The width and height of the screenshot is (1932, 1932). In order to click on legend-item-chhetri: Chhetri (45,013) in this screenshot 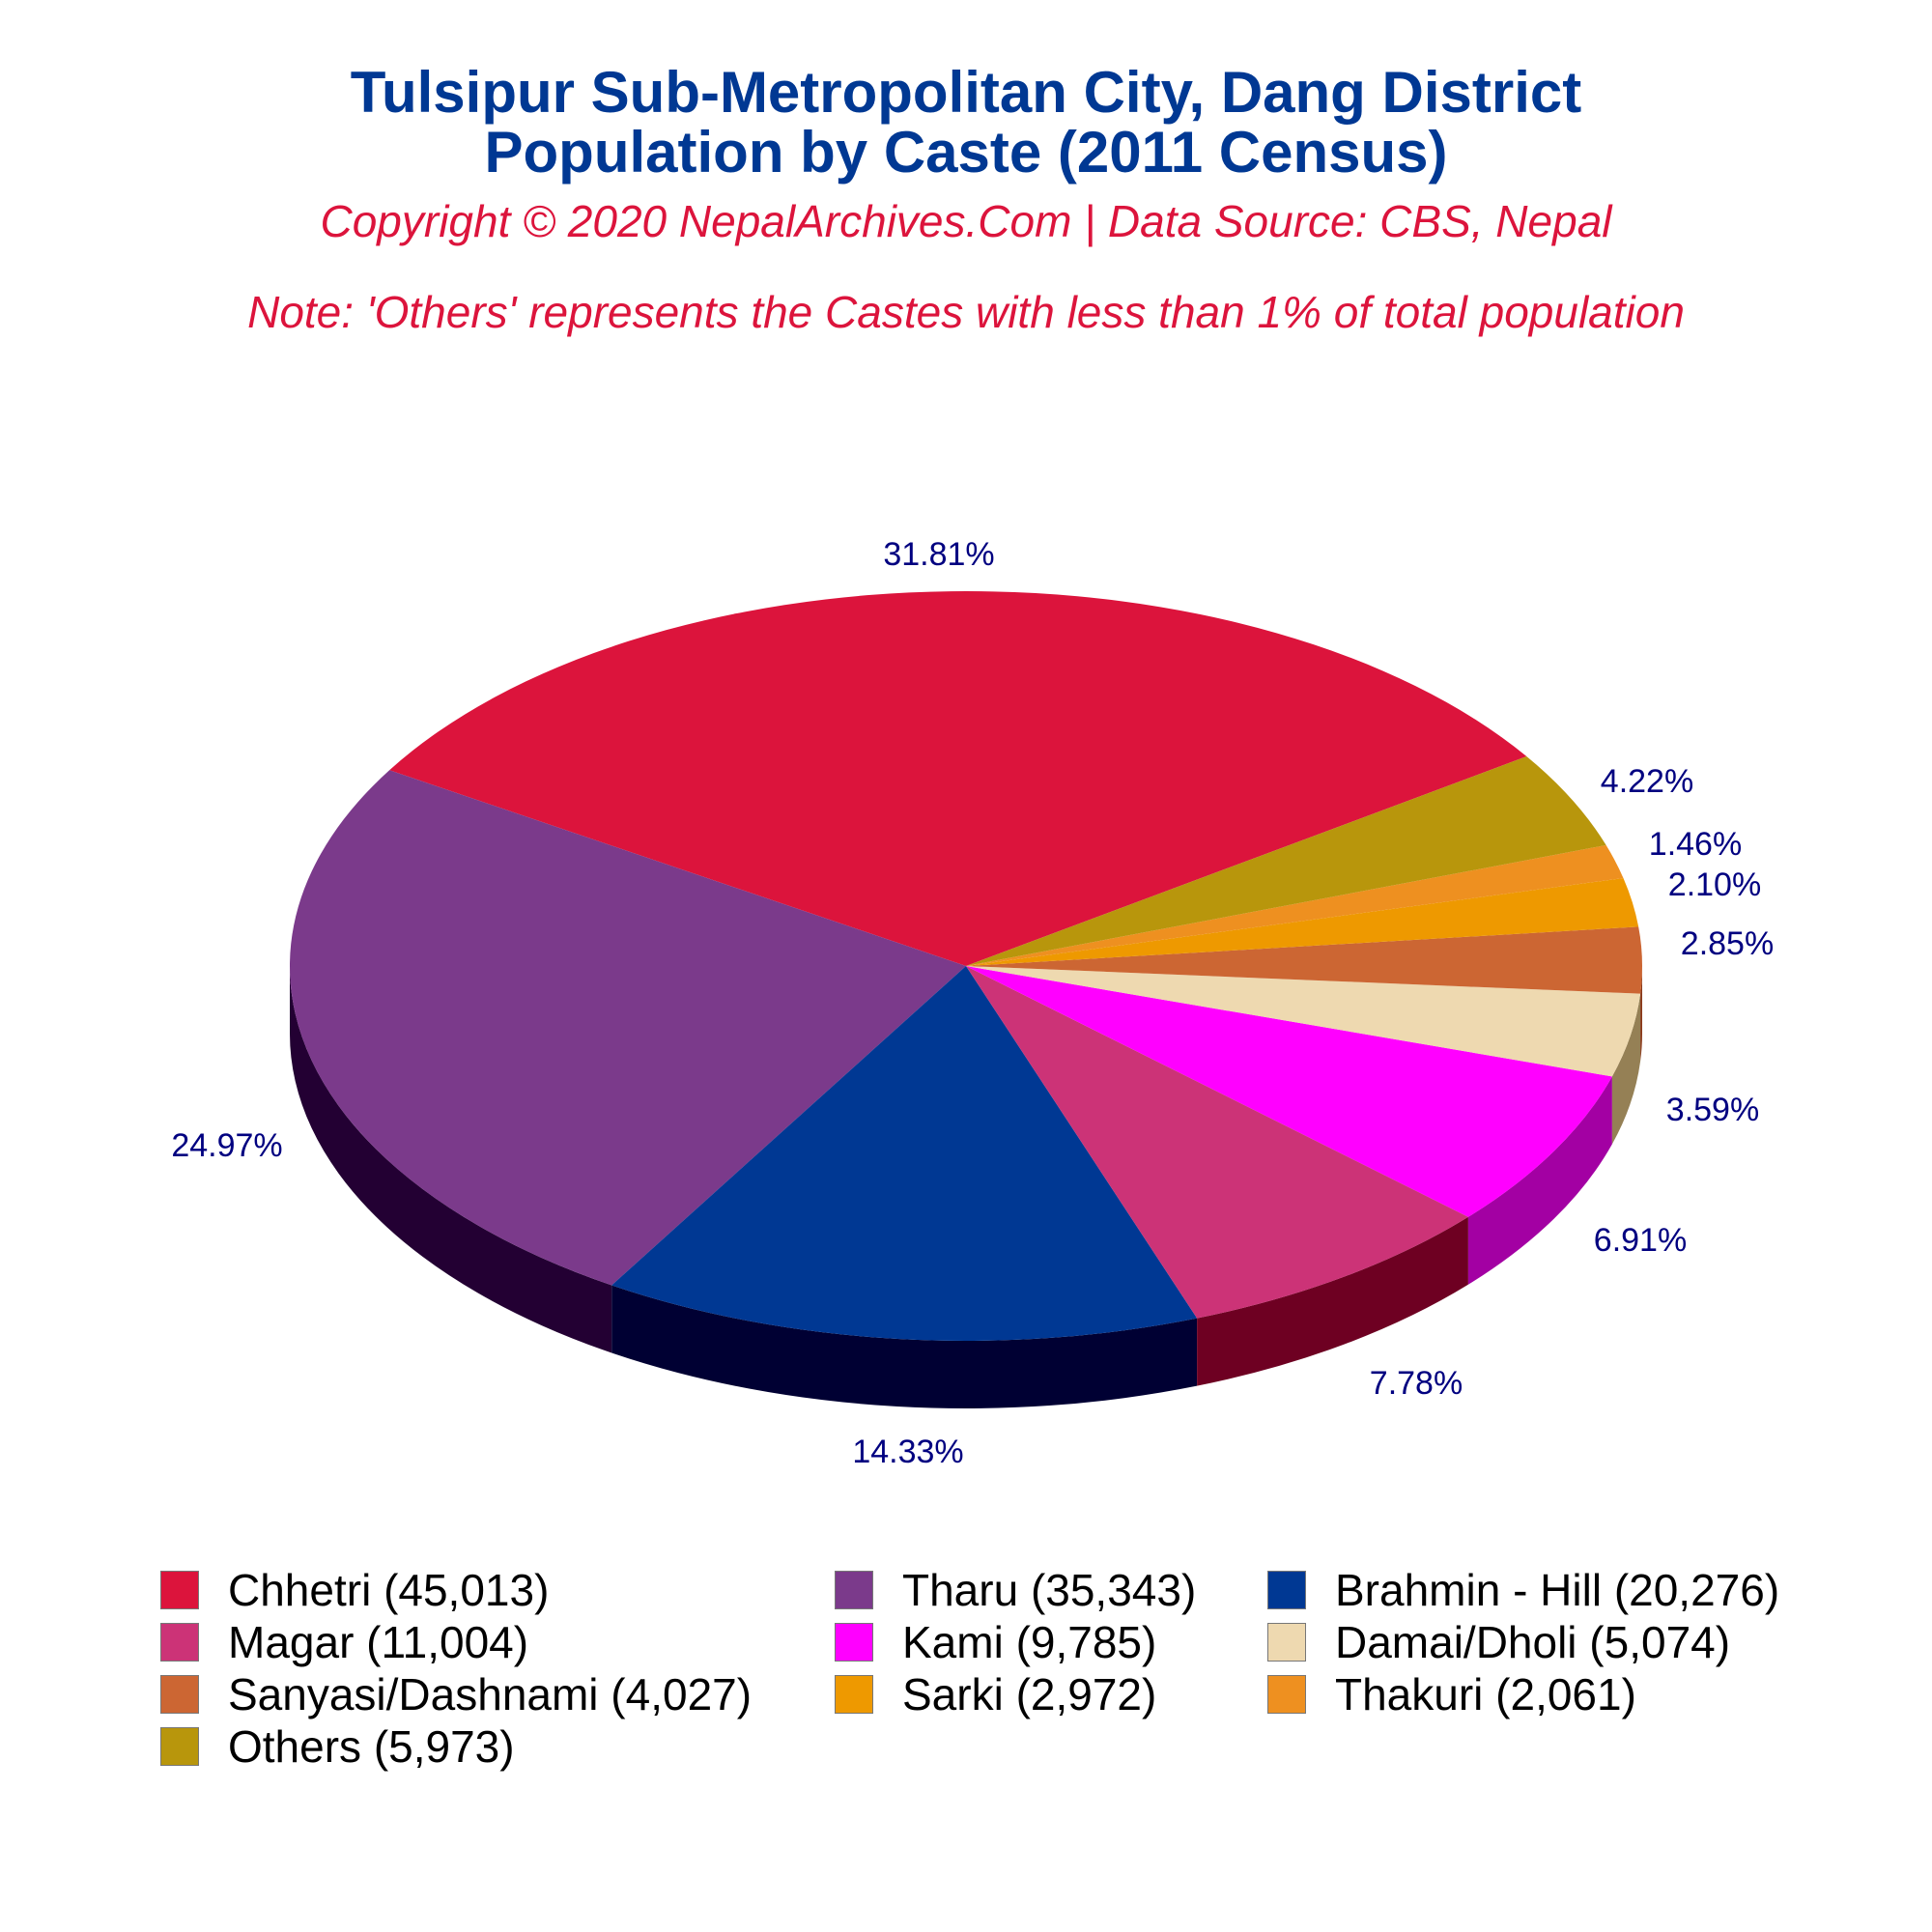, I will do `click(354, 1590)`.